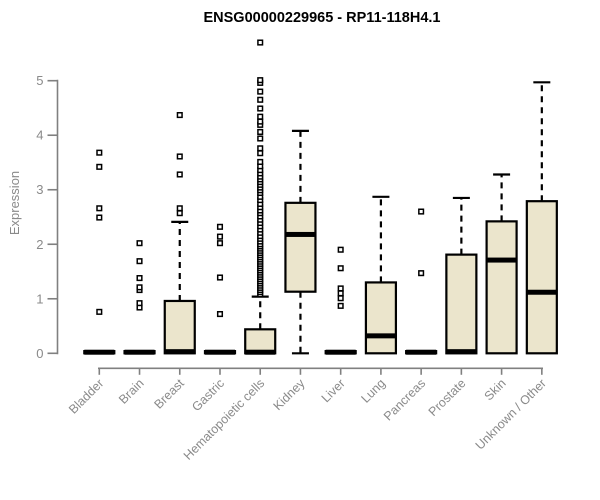 The width and height of the screenshot is (600, 500). I want to click on x-category-label: Gastric, so click(208, 395).